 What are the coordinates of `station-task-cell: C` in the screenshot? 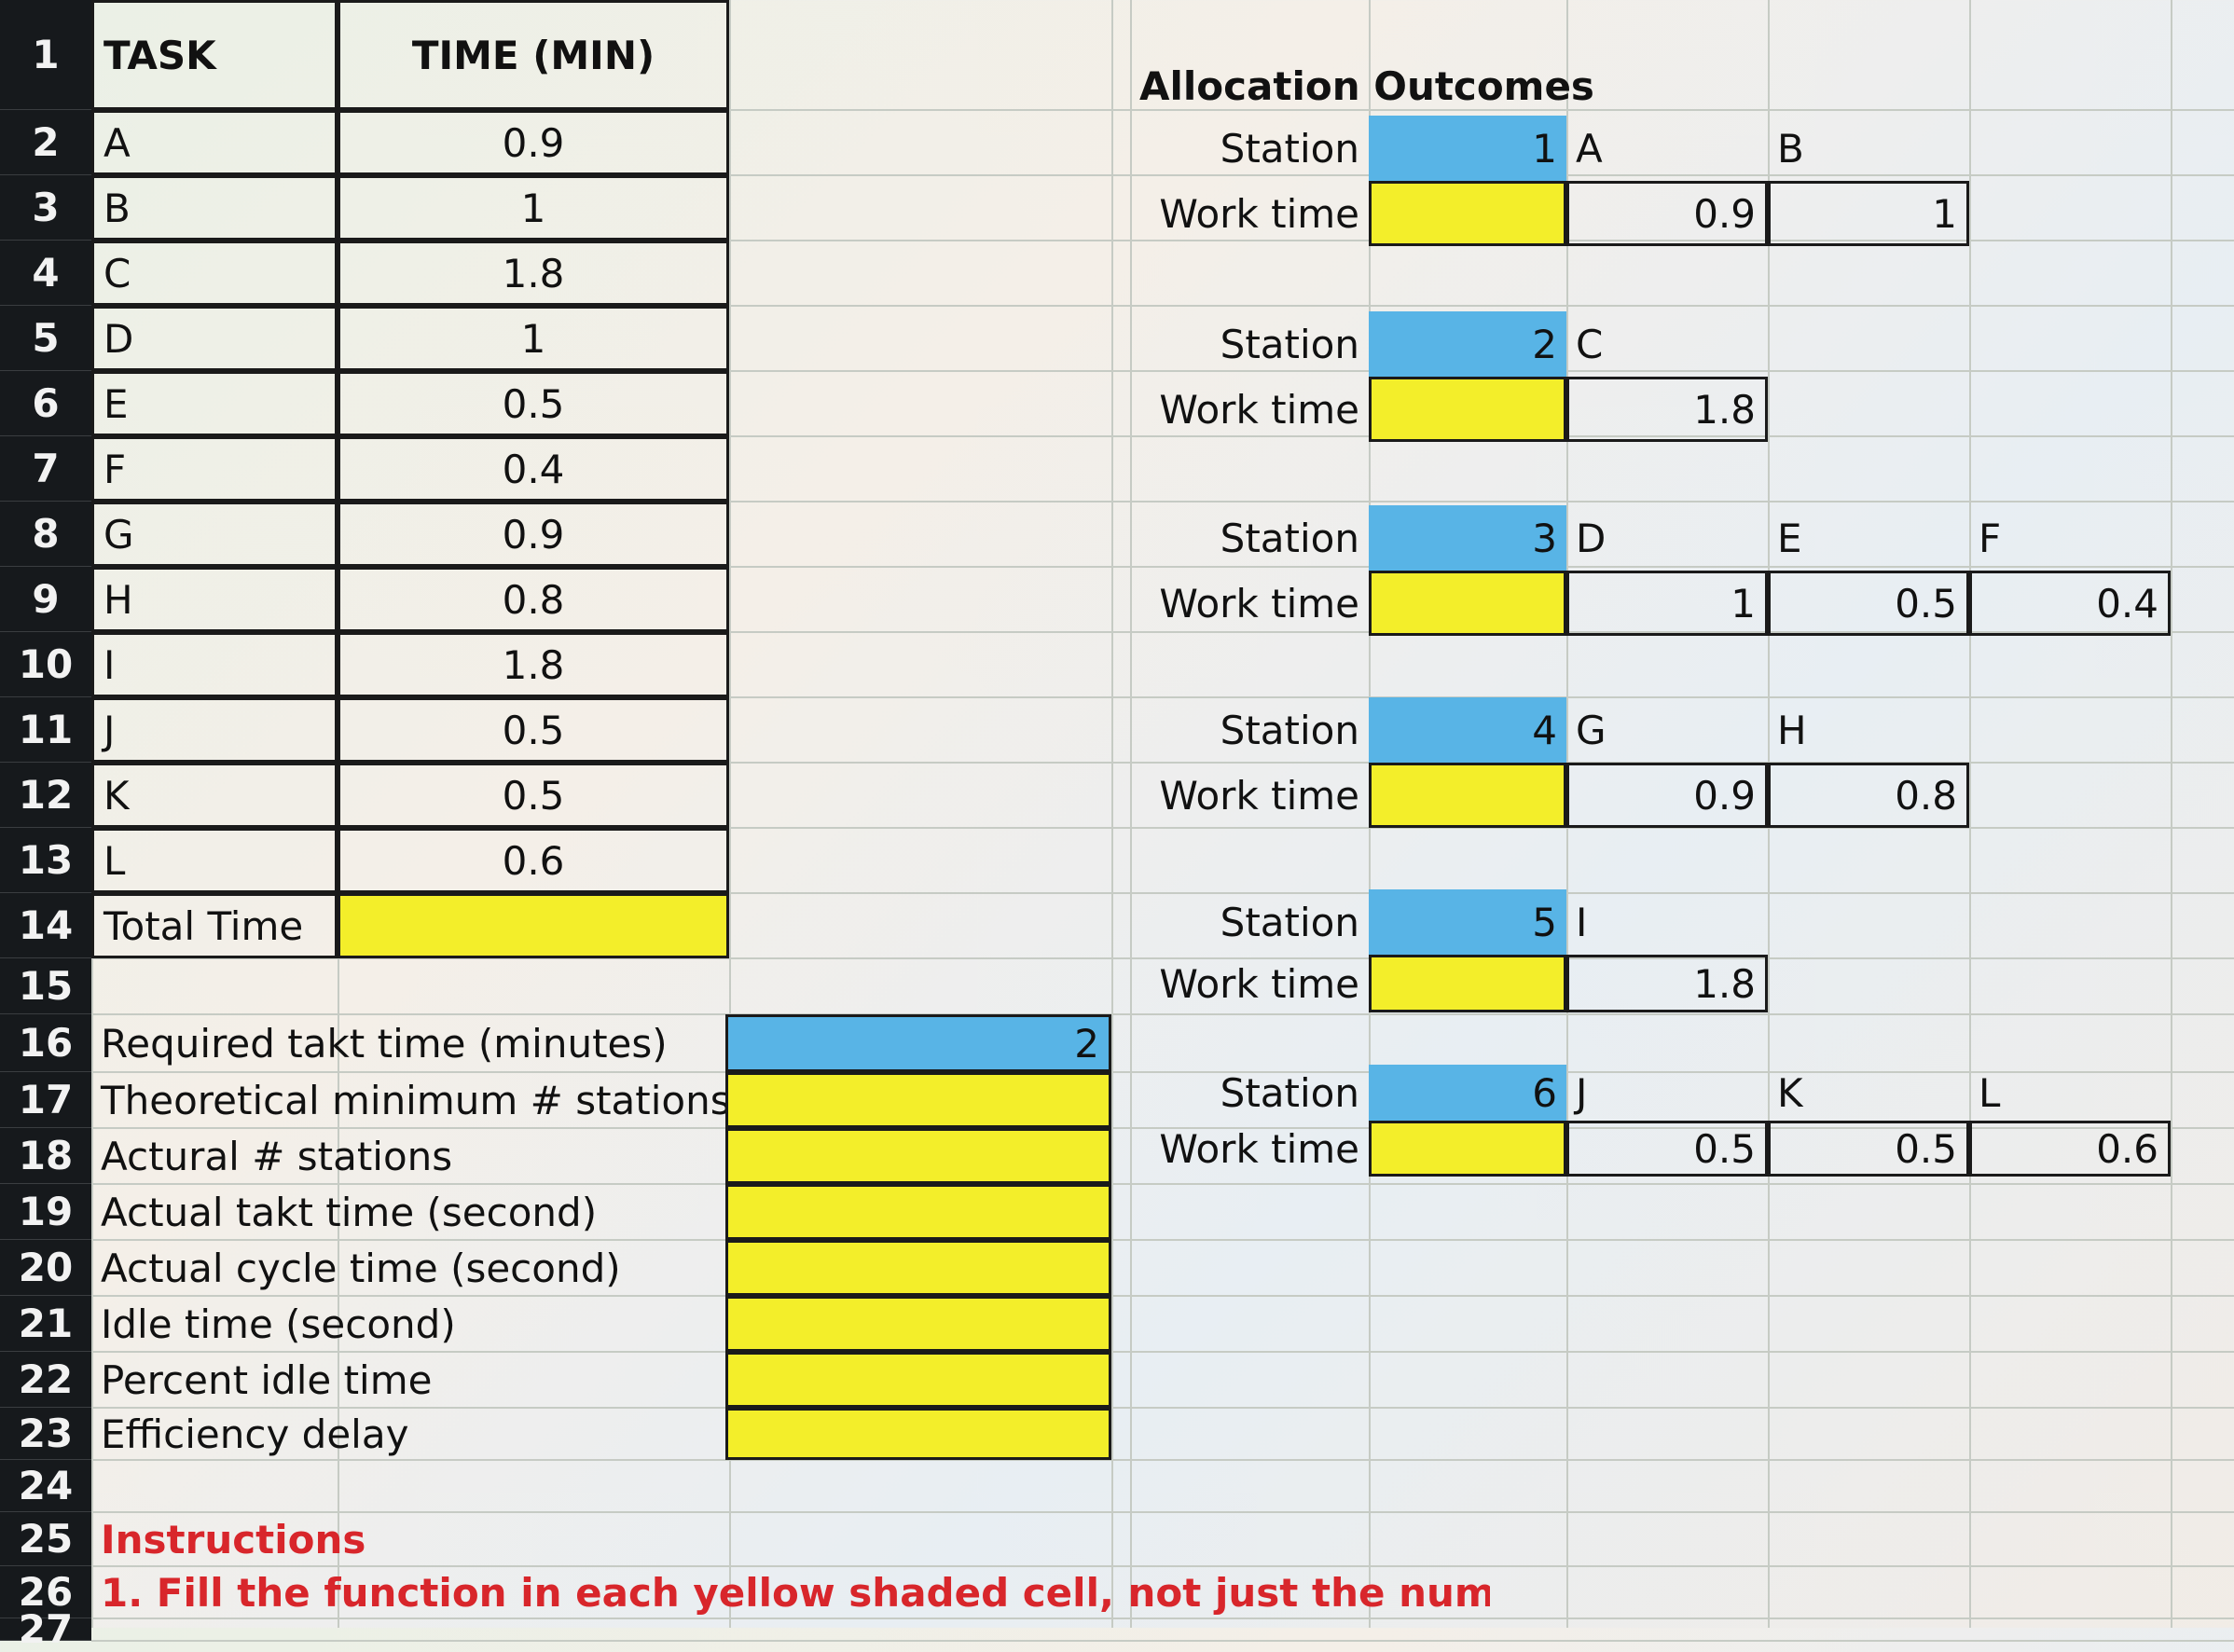 It's located at (1590, 344).